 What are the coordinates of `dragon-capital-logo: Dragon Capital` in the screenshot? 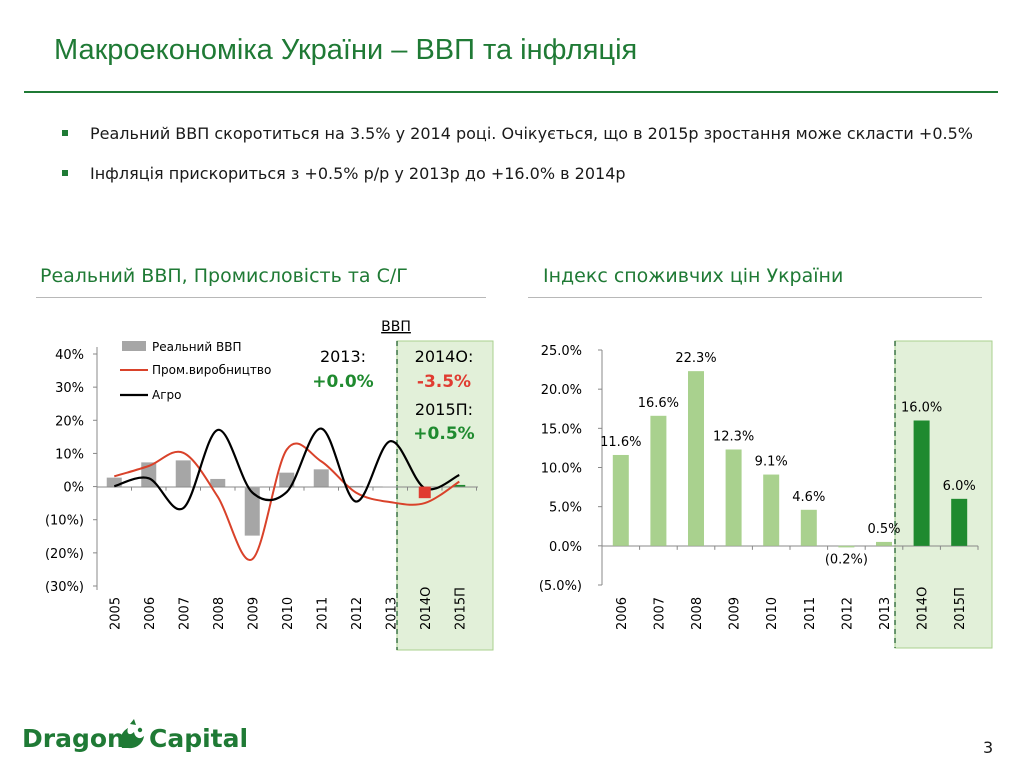 It's located at (135, 736).